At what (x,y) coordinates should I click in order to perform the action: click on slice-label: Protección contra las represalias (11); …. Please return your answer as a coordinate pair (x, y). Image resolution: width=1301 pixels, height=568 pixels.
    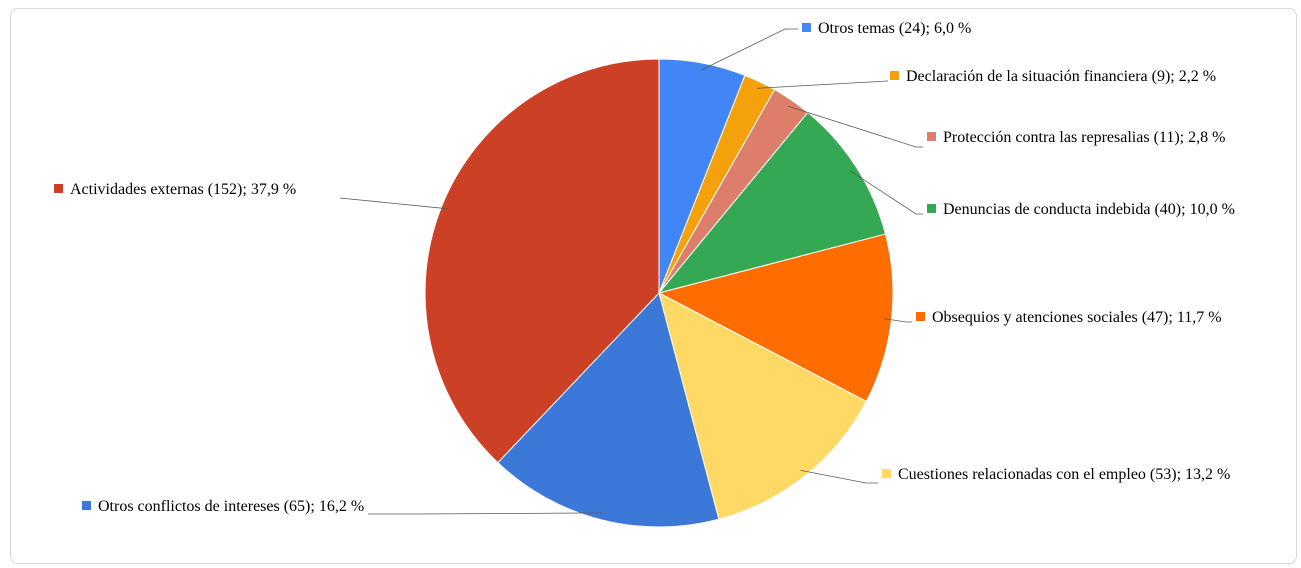
    Looking at the image, I should click on (1084, 137).